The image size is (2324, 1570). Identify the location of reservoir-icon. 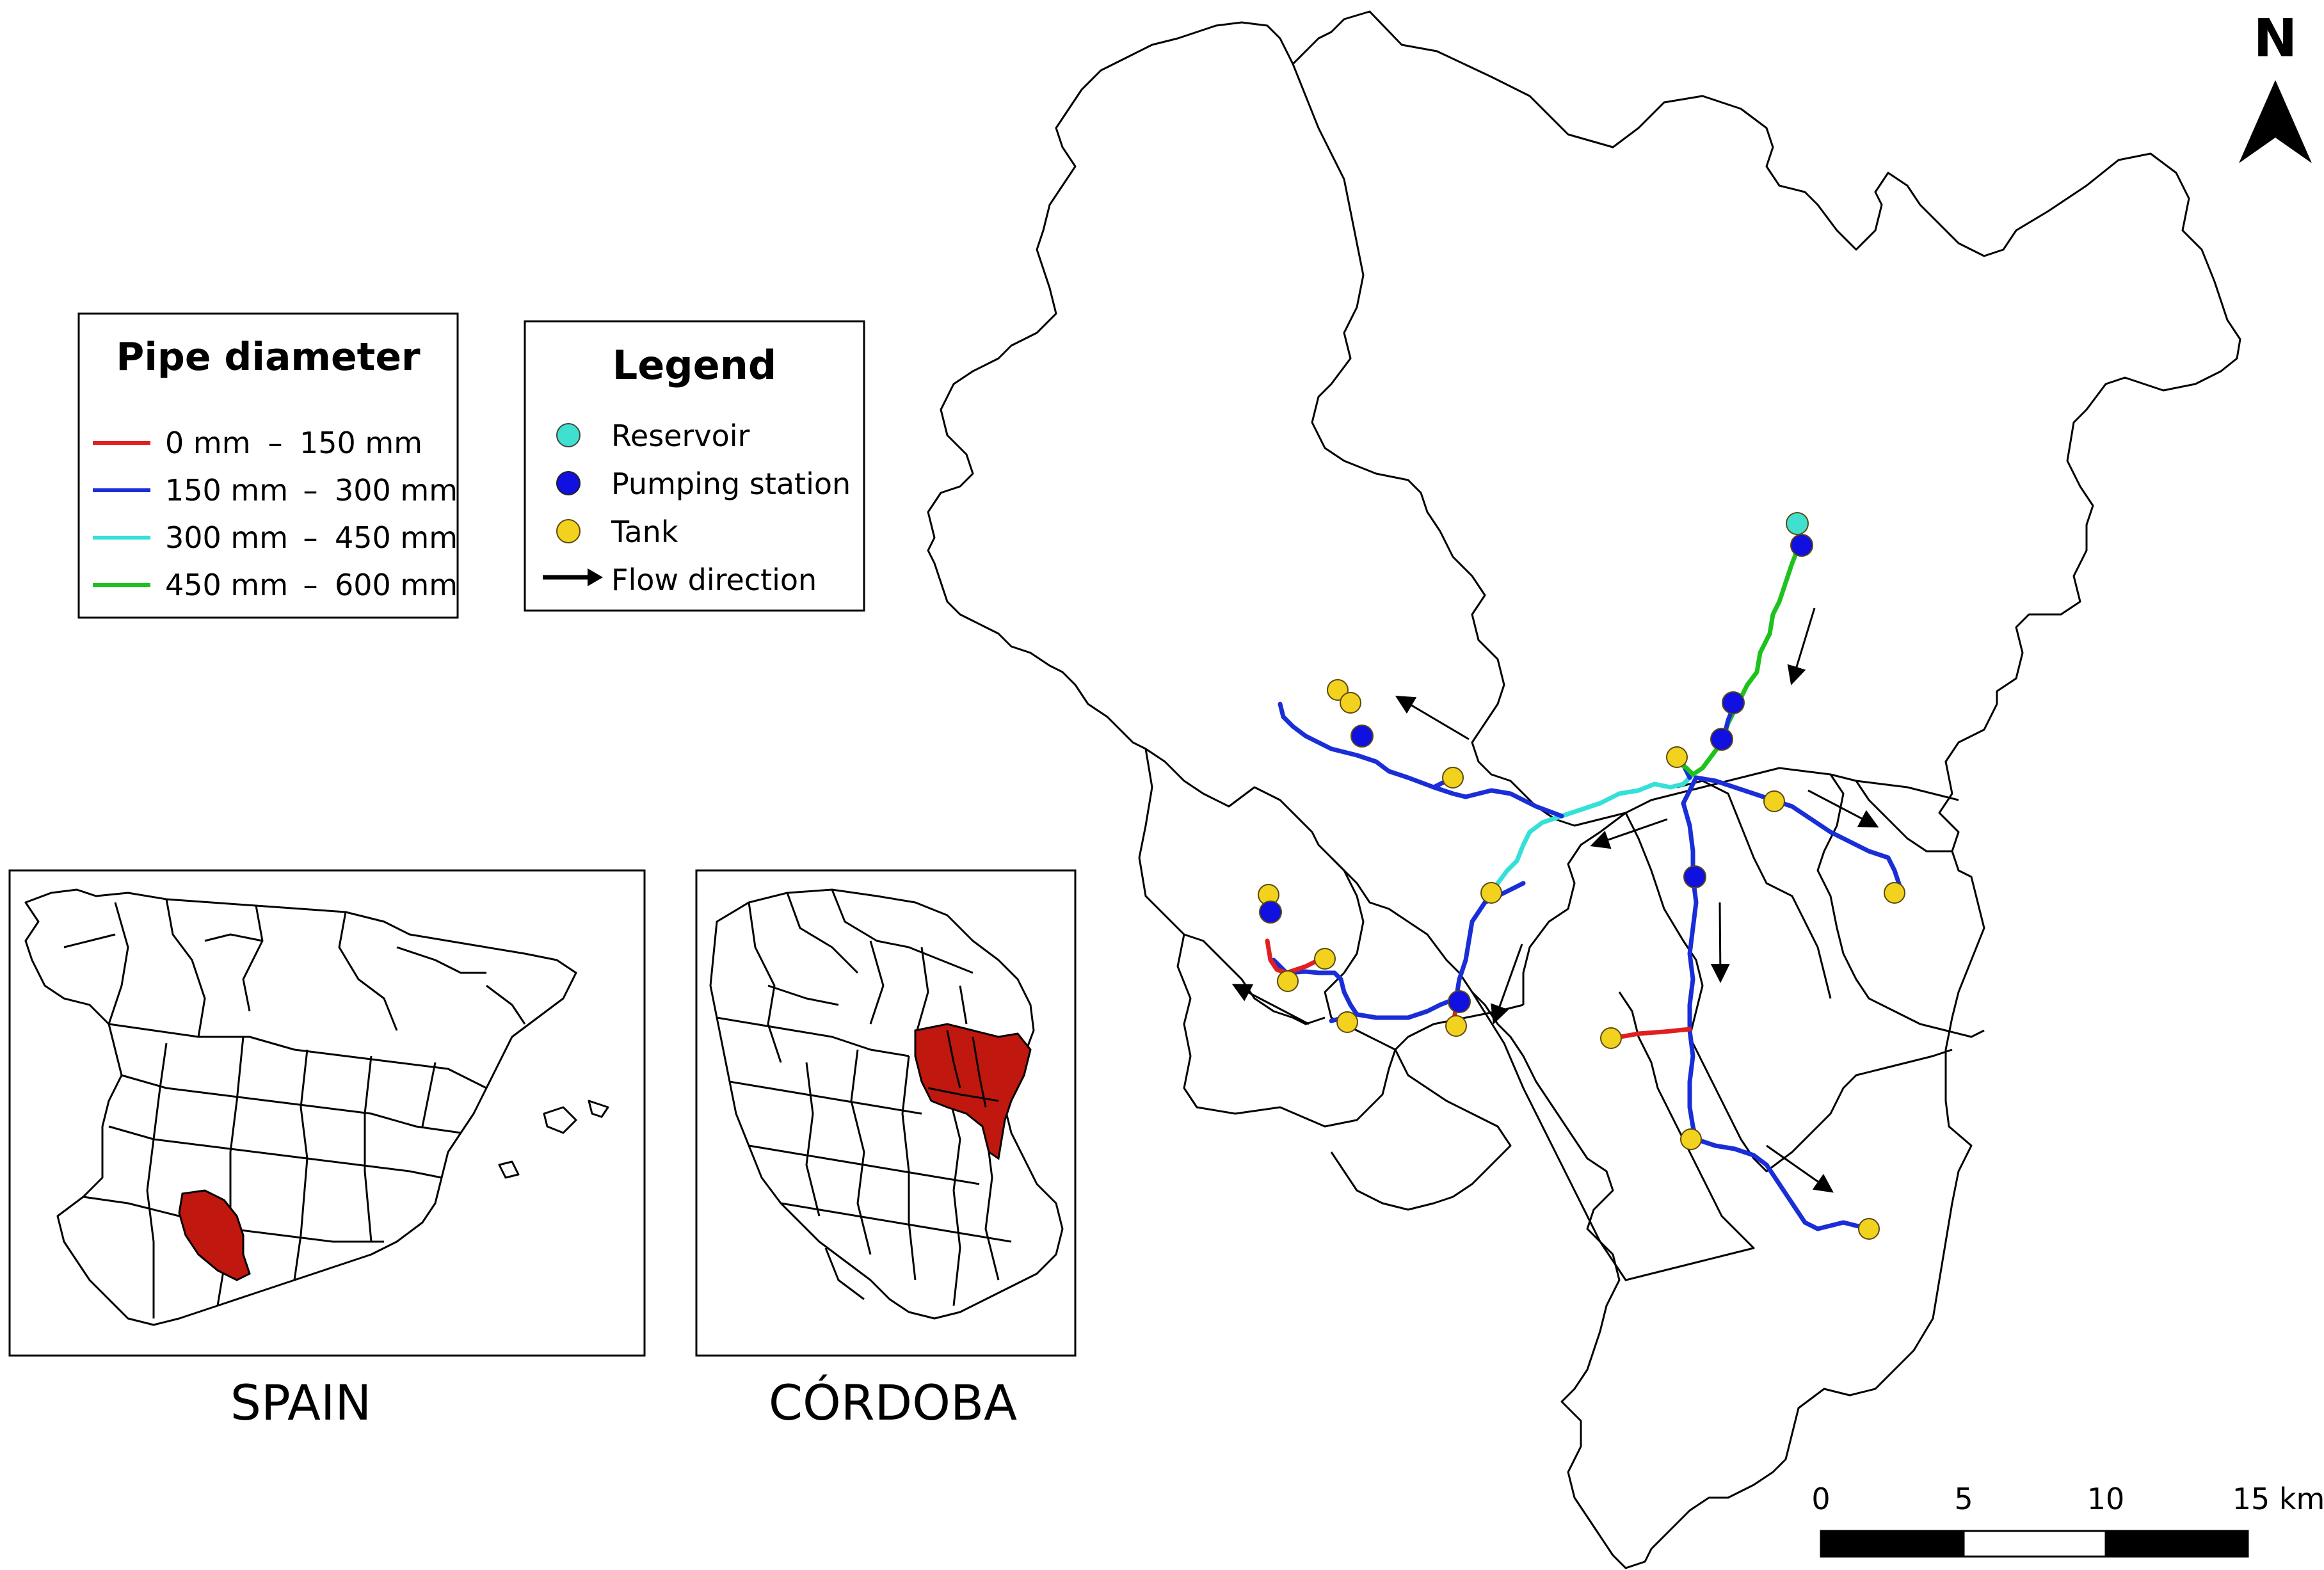
(568, 435).